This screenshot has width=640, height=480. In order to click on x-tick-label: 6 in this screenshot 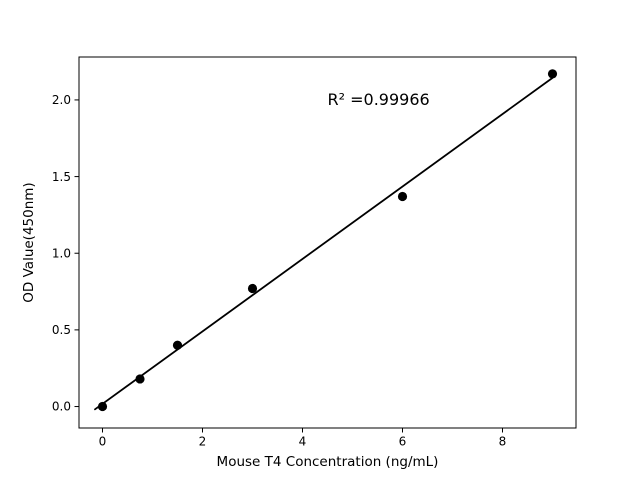, I will do `click(403, 442)`.